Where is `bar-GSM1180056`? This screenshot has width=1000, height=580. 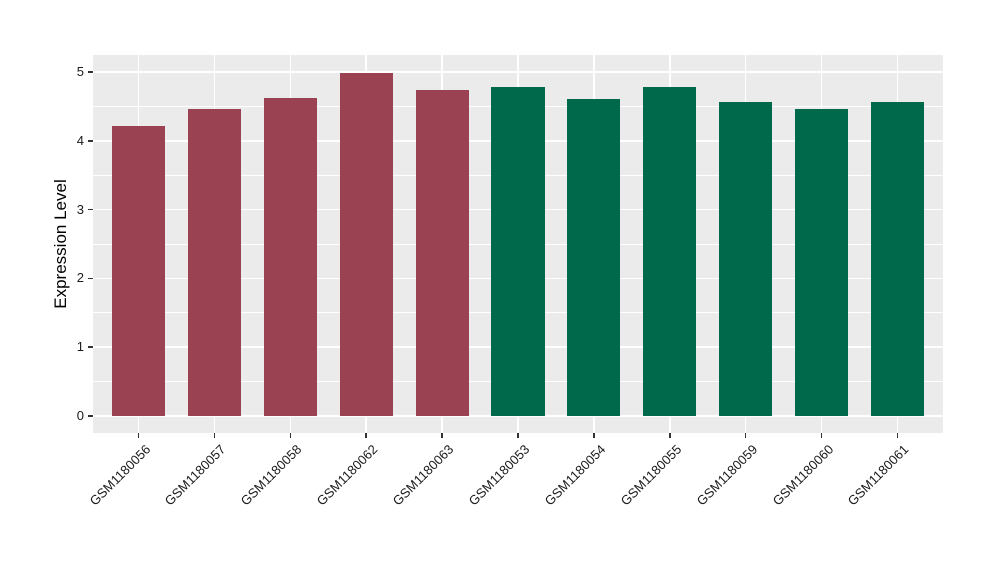
bar-GSM1180056 is located at coordinates (138, 271).